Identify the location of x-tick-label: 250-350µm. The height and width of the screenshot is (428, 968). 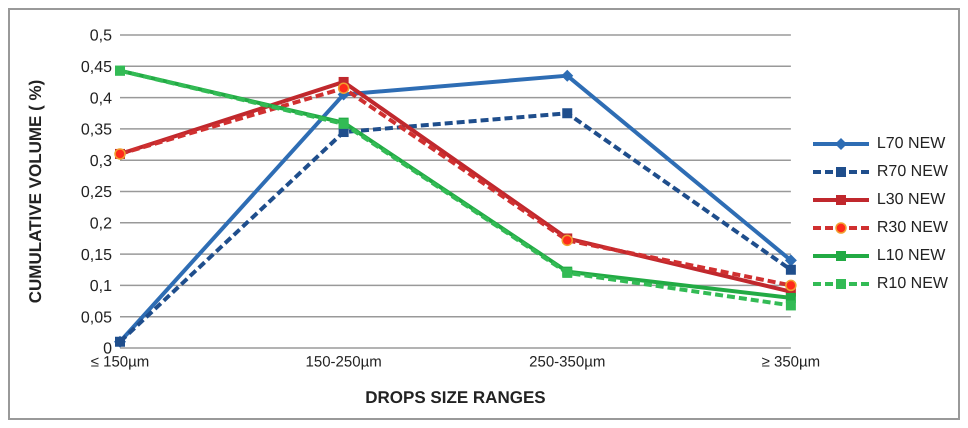
(567, 362).